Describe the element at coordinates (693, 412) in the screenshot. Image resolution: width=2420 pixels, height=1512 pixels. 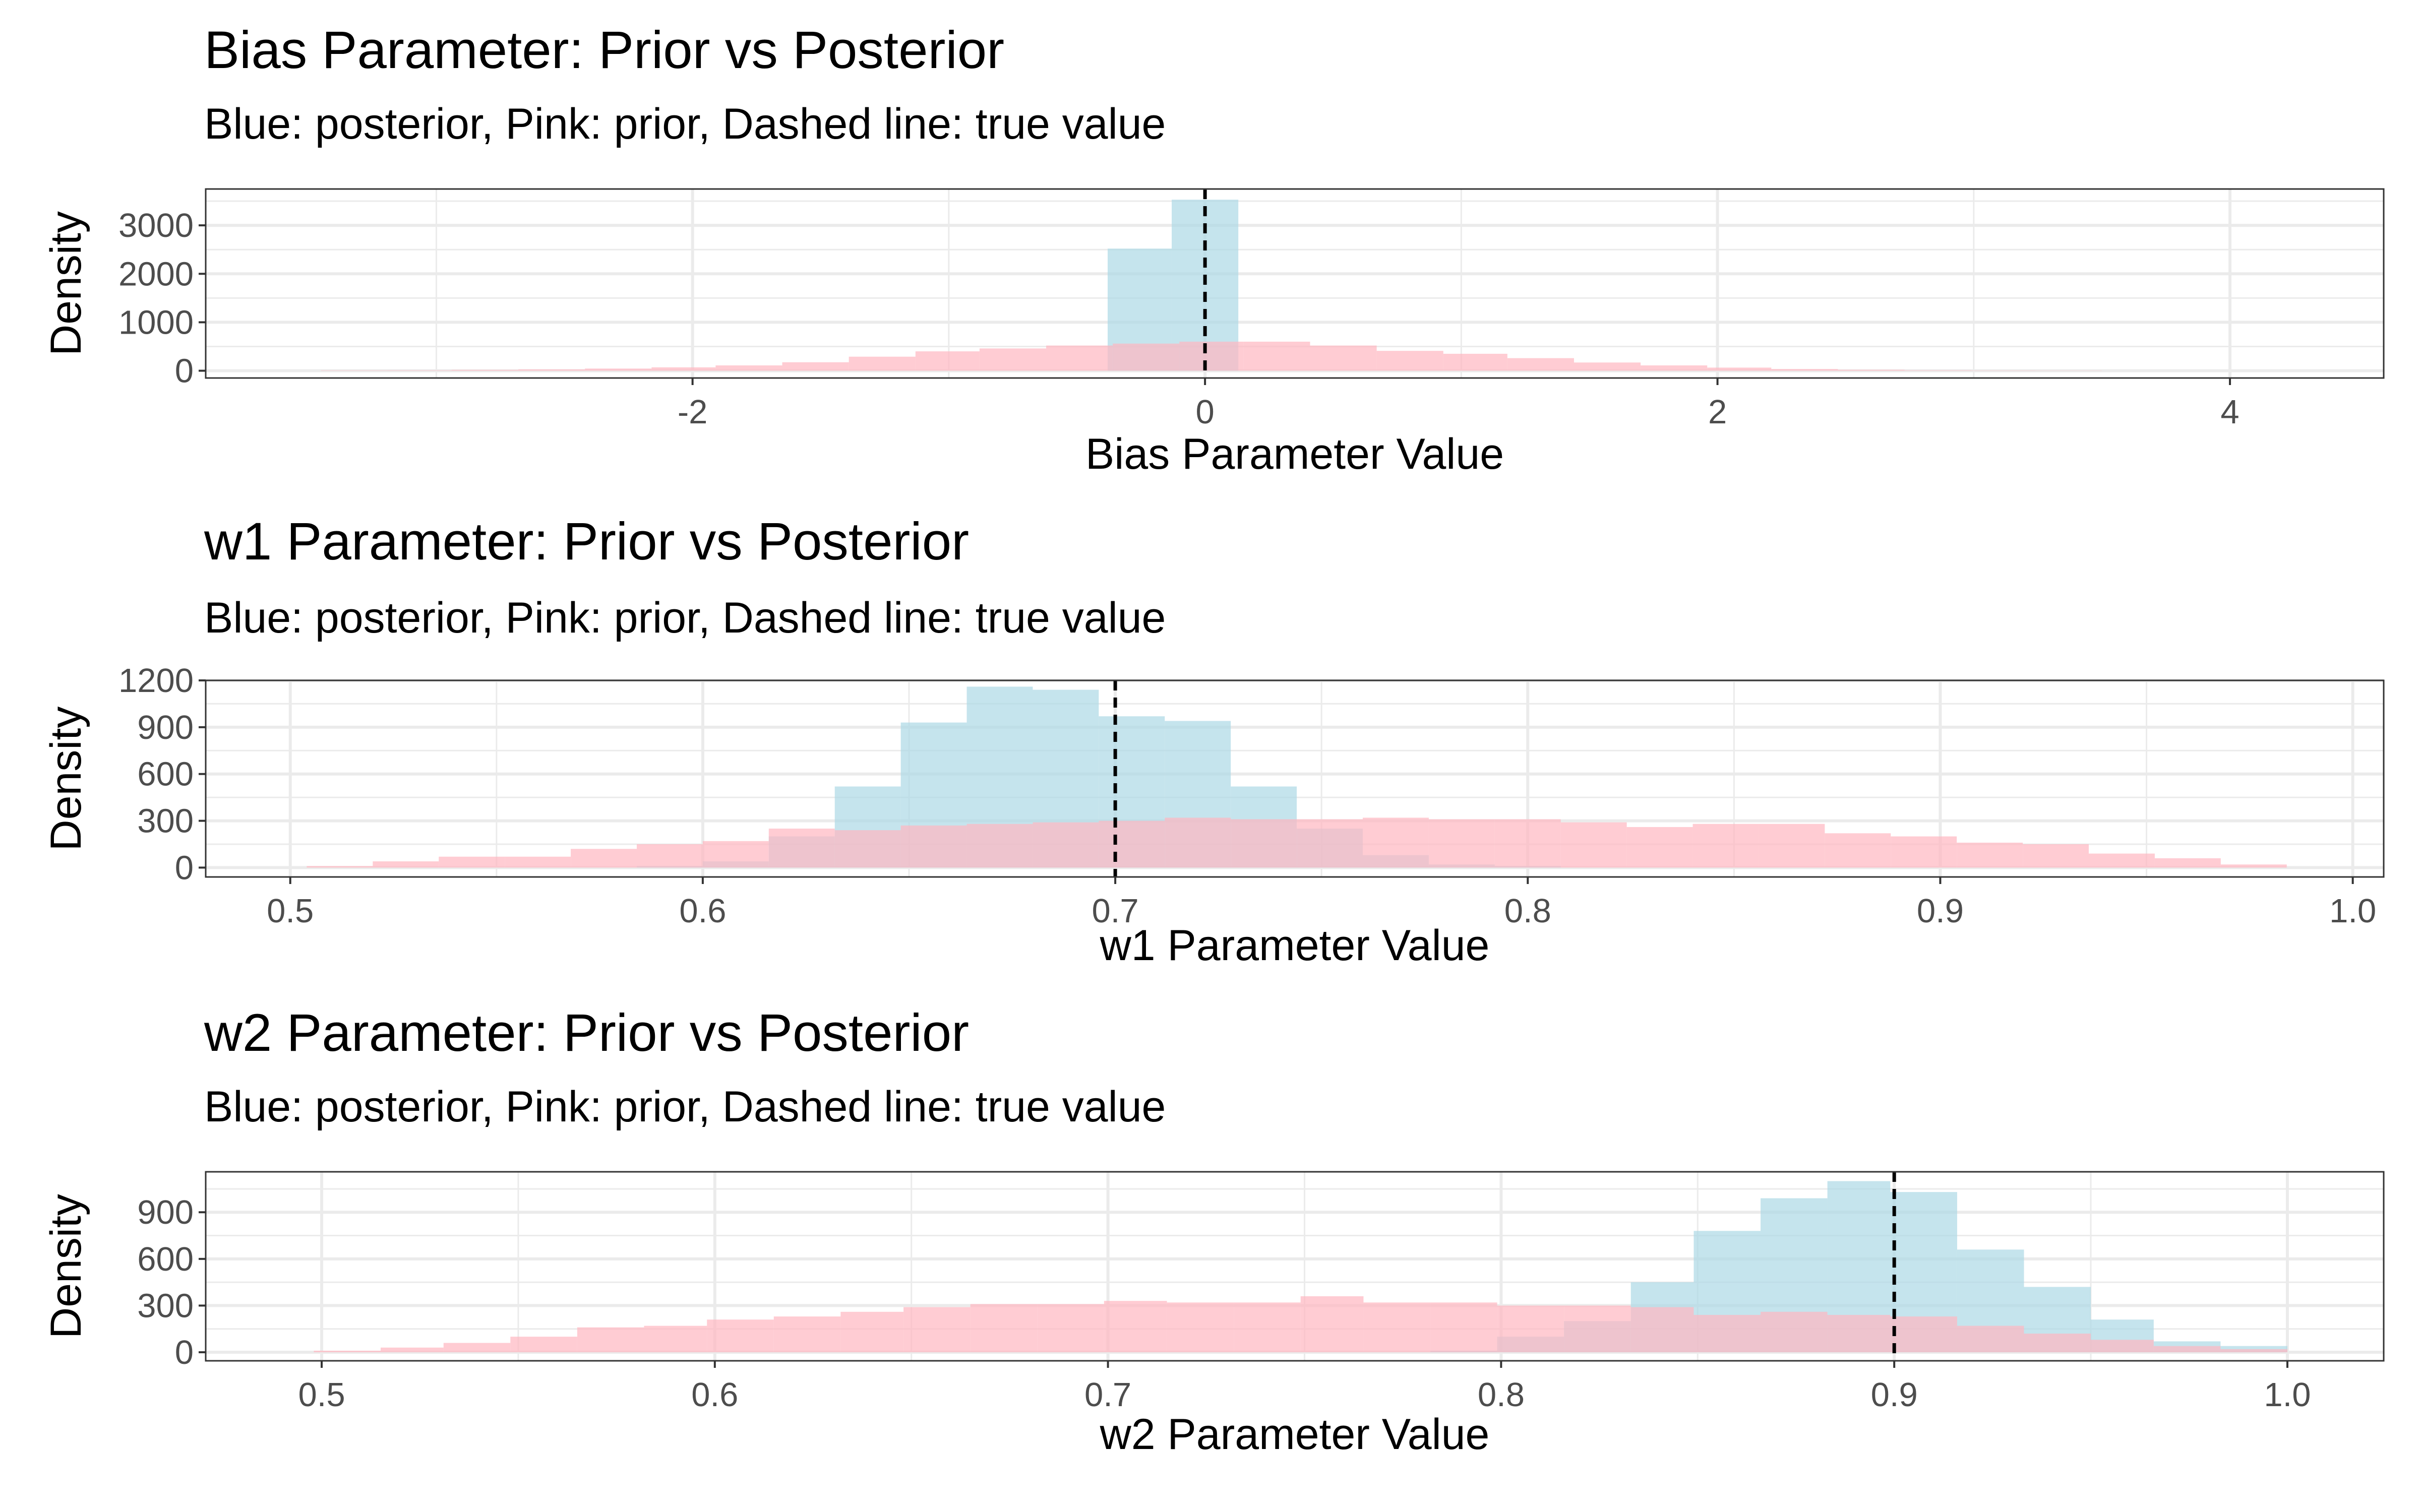
I see `x-tick-label: -2` at that location.